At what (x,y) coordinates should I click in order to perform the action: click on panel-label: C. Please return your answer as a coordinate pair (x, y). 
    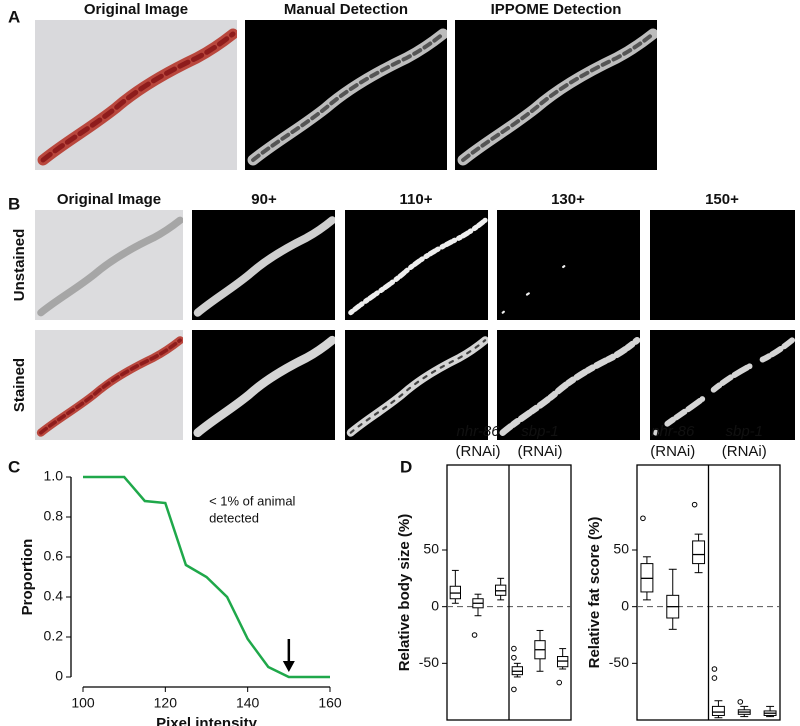
    Looking at the image, I should click on (14, 466).